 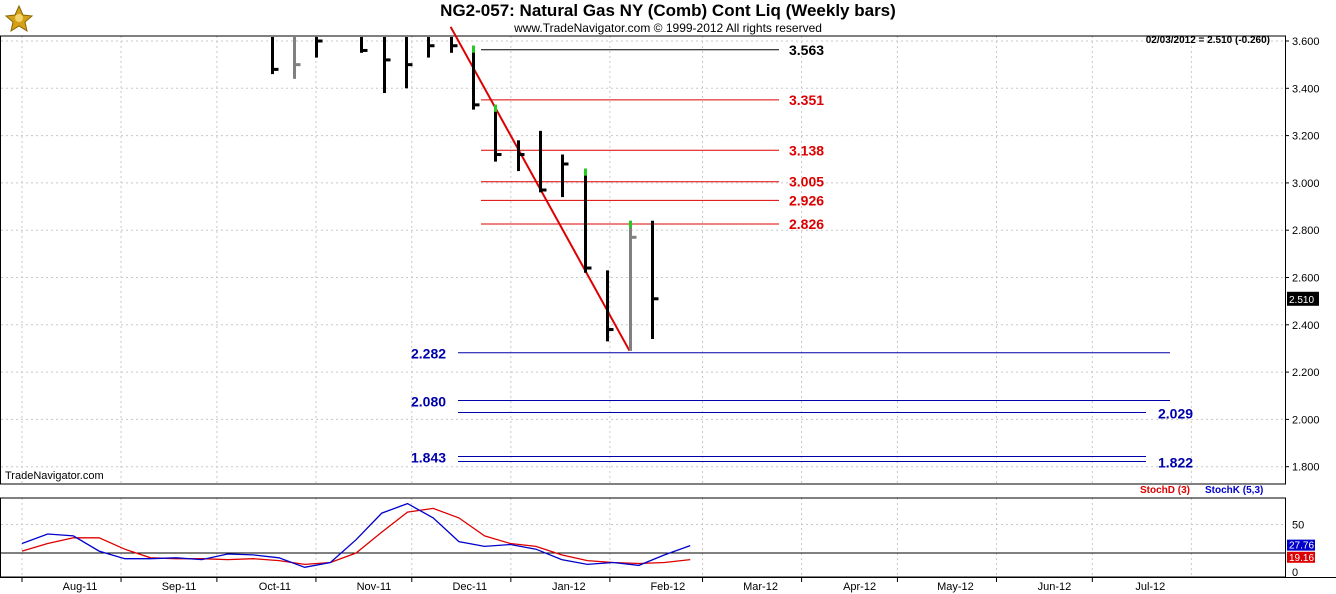 I want to click on last-price-tag, so click(x=1303, y=298).